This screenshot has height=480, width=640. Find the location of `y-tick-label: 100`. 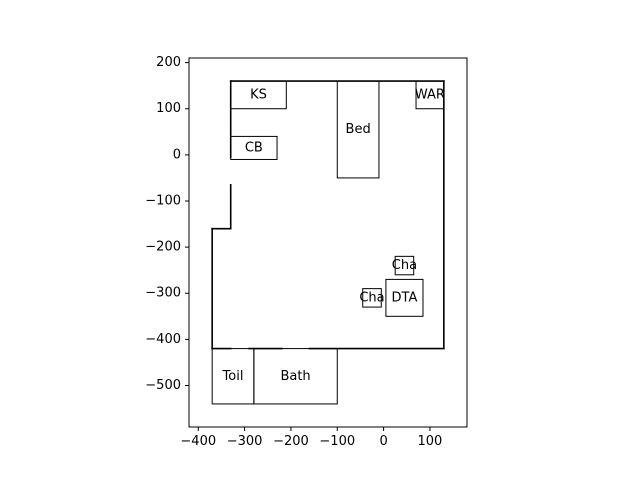

y-tick-label: 100 is located at coordinates (168, 108).